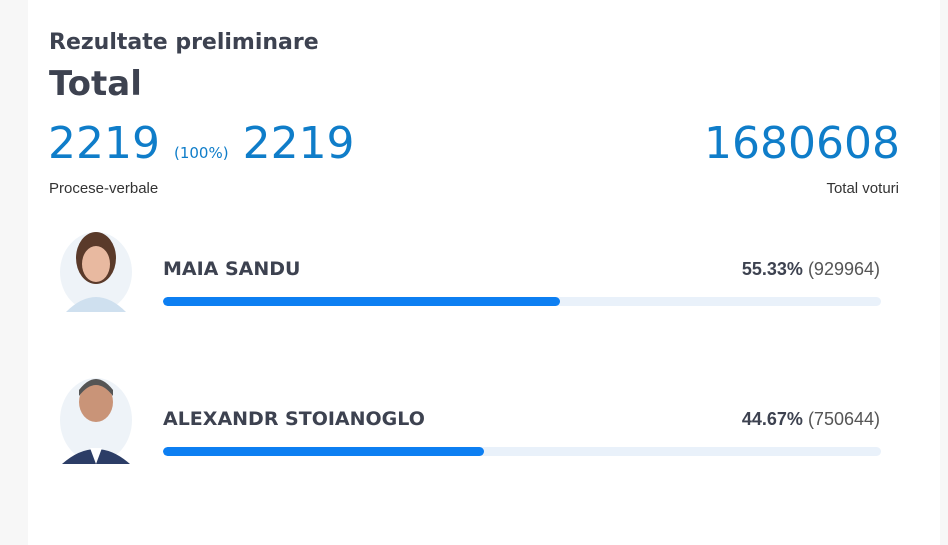 The image size is (948, 545). Describe the element at coordinates (104, 188) in the screenshot. I see `reports-label: Procese-verbale` at that location.